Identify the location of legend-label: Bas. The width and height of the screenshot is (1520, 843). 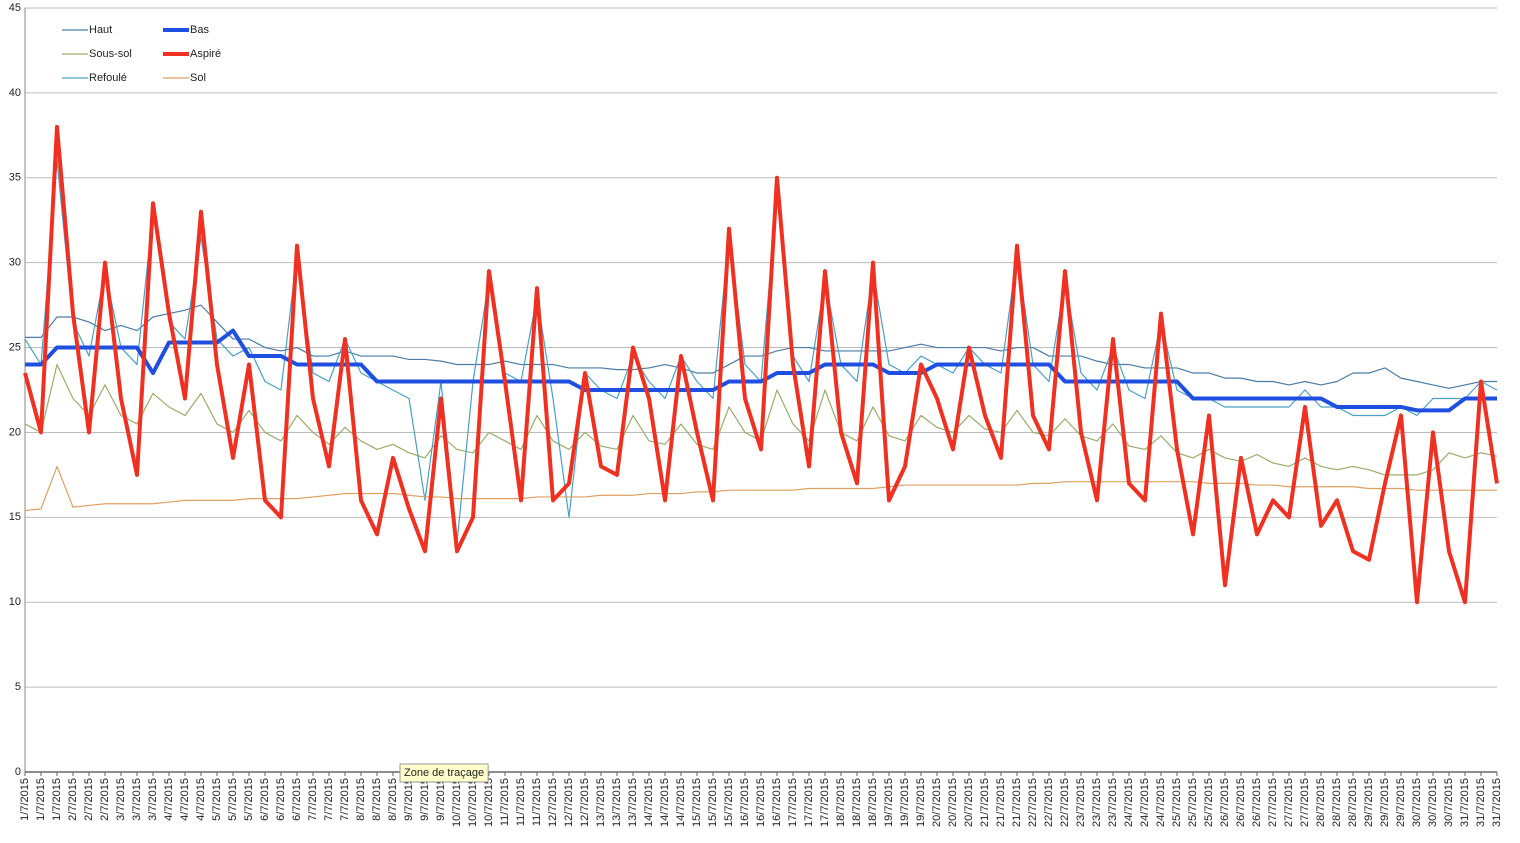
(199, 30).